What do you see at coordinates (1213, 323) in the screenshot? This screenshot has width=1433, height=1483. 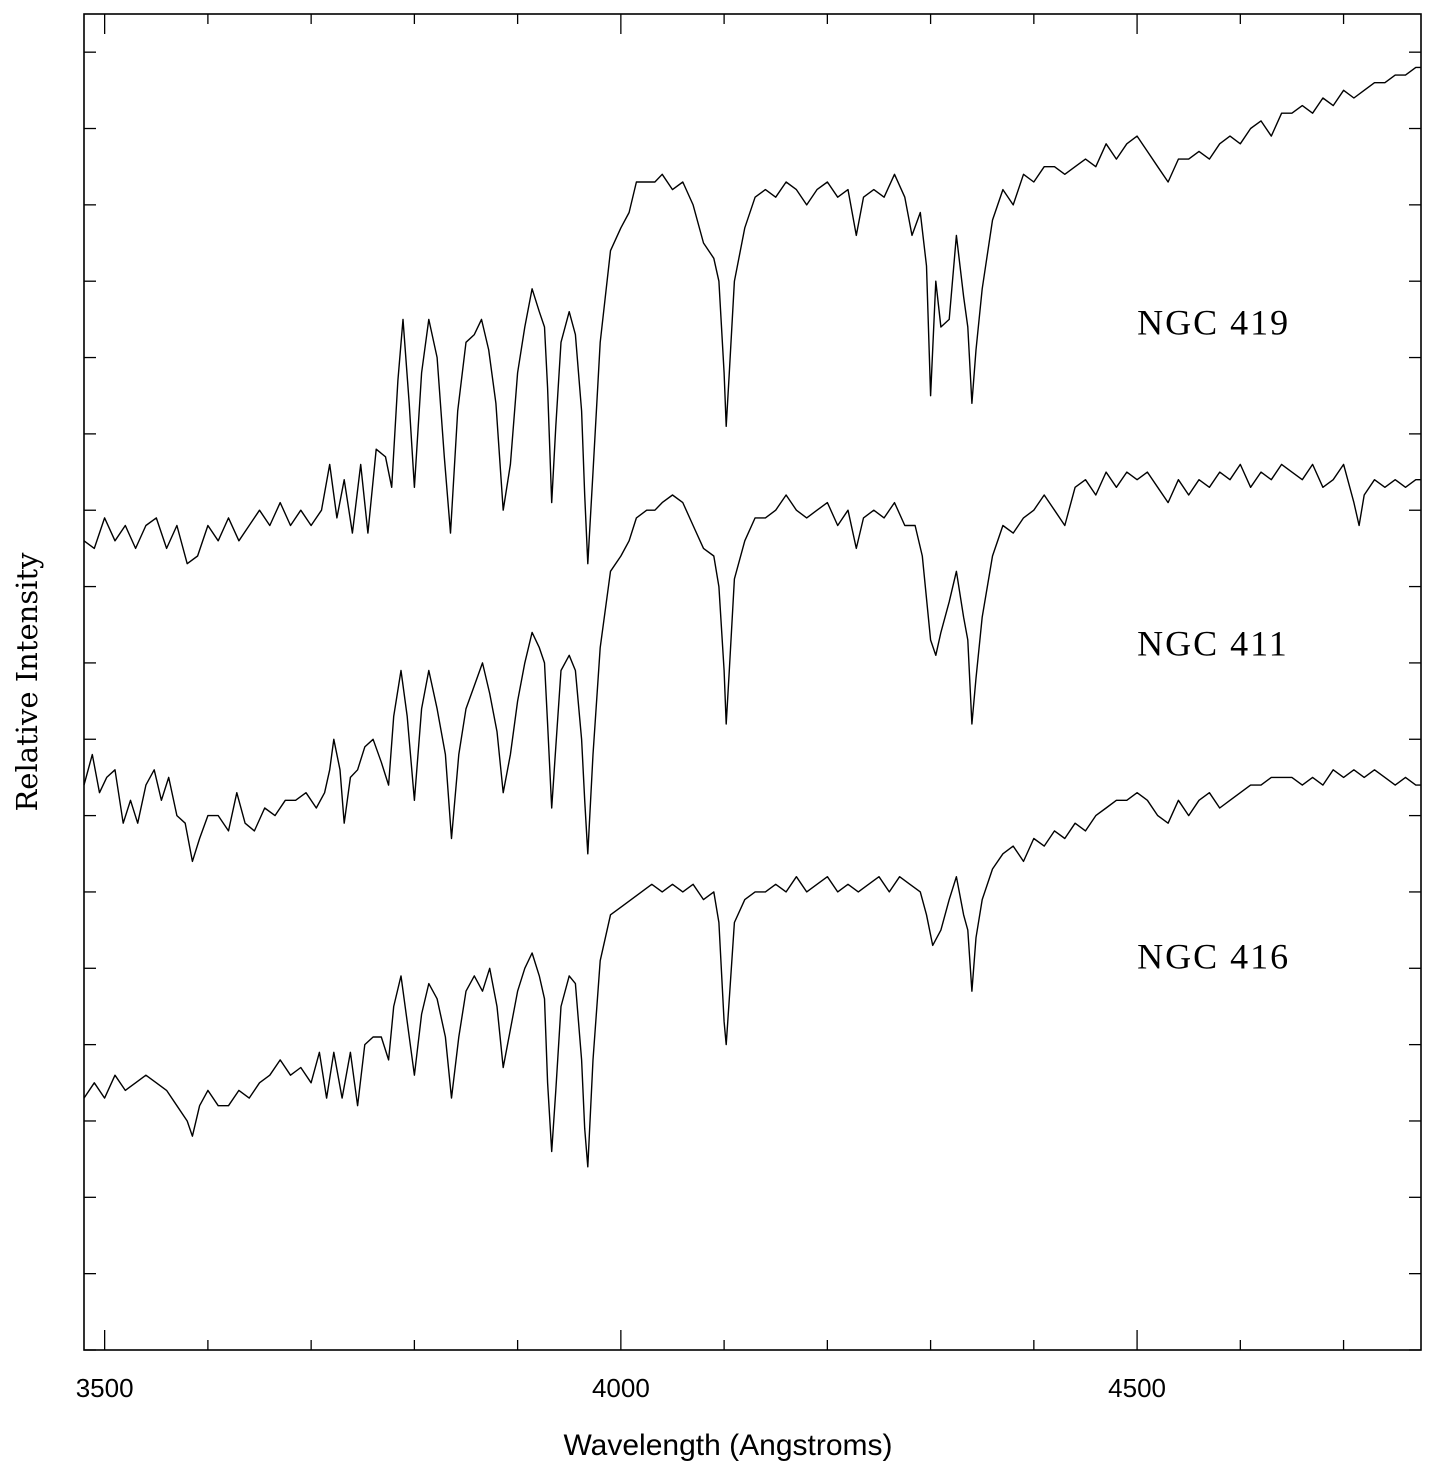 I see `spectrum-label: NGC 419` at bounding box center [1213, 323].